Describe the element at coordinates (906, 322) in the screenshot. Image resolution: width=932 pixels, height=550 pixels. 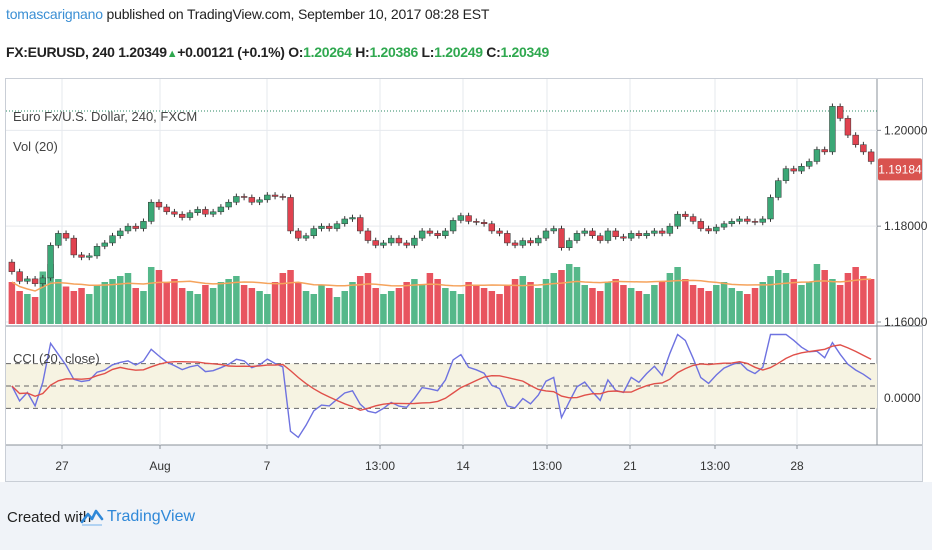
I see `price-tick-label: 1.16000` at that location.